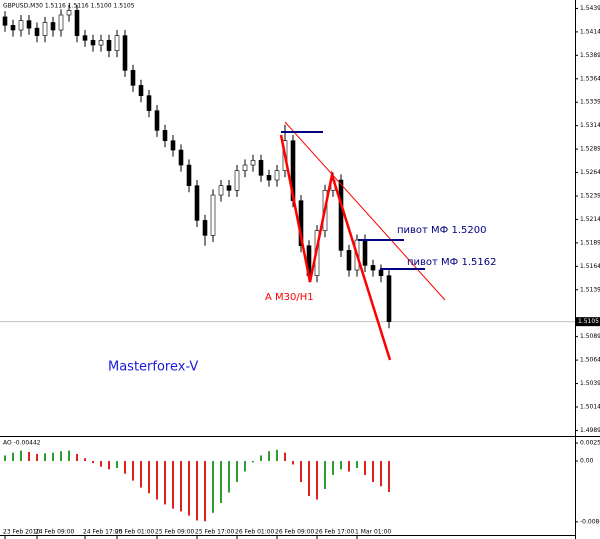  Describe the element at coordinates (215, 532) in the screenshot. I see `x-tick-label: 25 Feb 17:00` at that location.